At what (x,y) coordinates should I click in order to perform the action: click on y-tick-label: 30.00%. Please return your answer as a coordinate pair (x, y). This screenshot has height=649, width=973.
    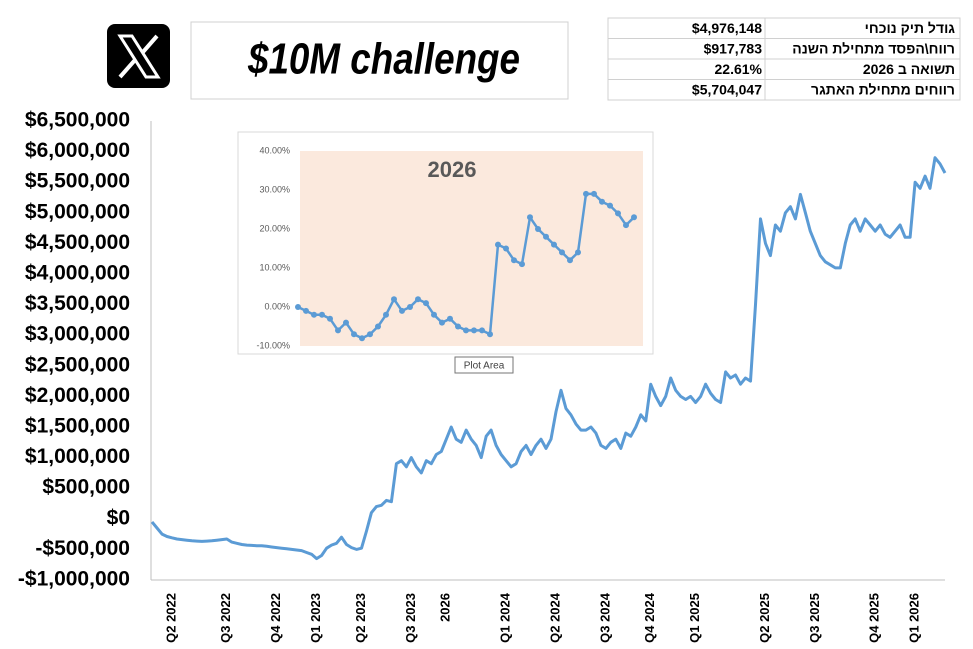
    Looking at the image, I should click on (274, 189).